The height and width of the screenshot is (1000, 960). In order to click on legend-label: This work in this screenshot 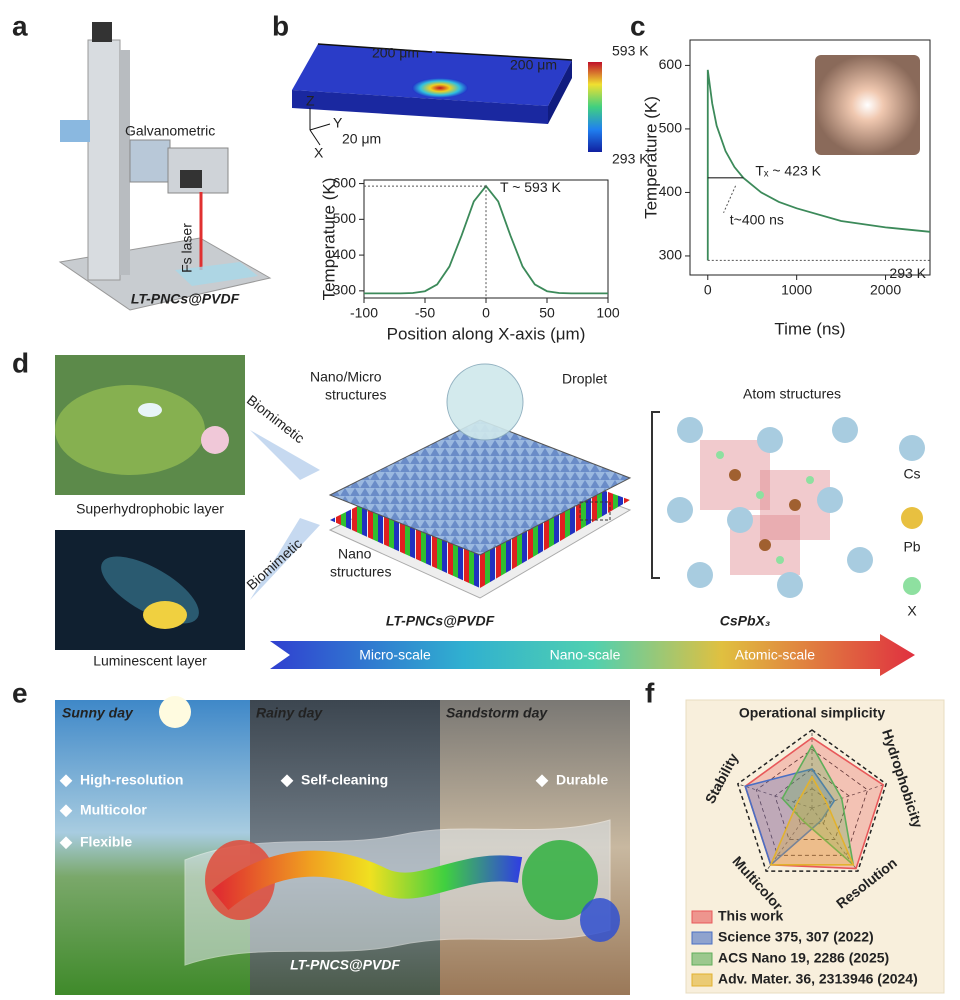, I will do `click(751, 916)`.